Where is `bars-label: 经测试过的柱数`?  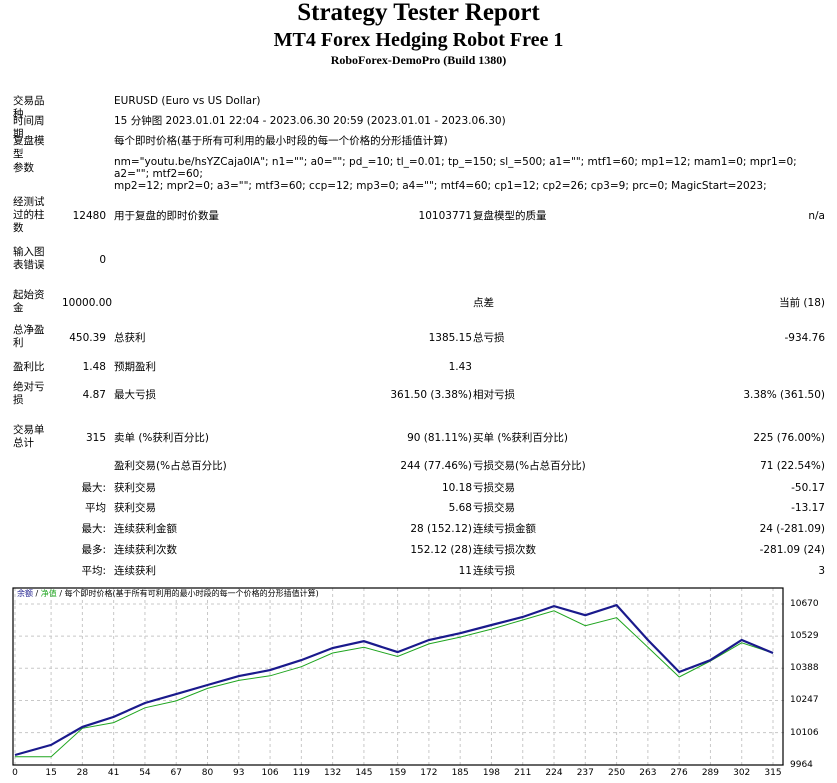
bars-label: 经测试过的柱数 is located at coordinates (29, 215).